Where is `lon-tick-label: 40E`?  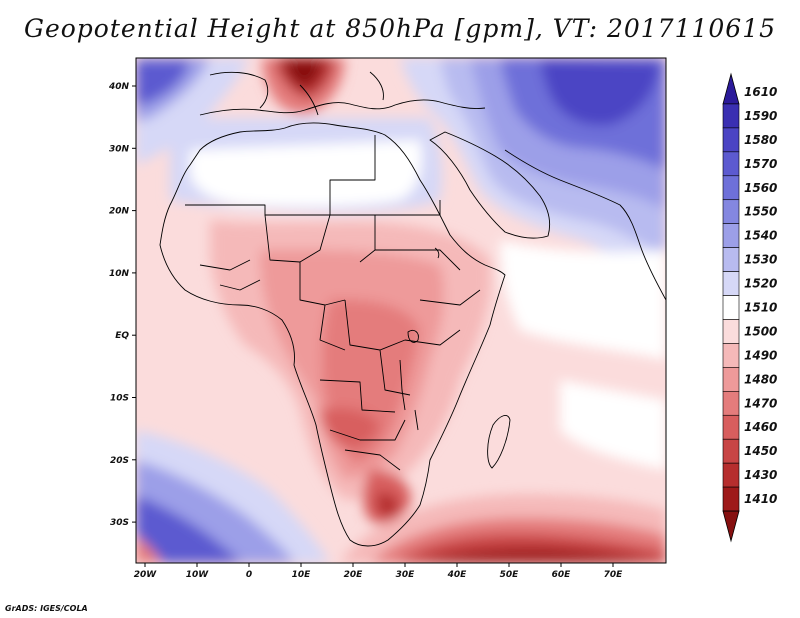
lon-tick-label: 40E is located at coordinates (457, 575).